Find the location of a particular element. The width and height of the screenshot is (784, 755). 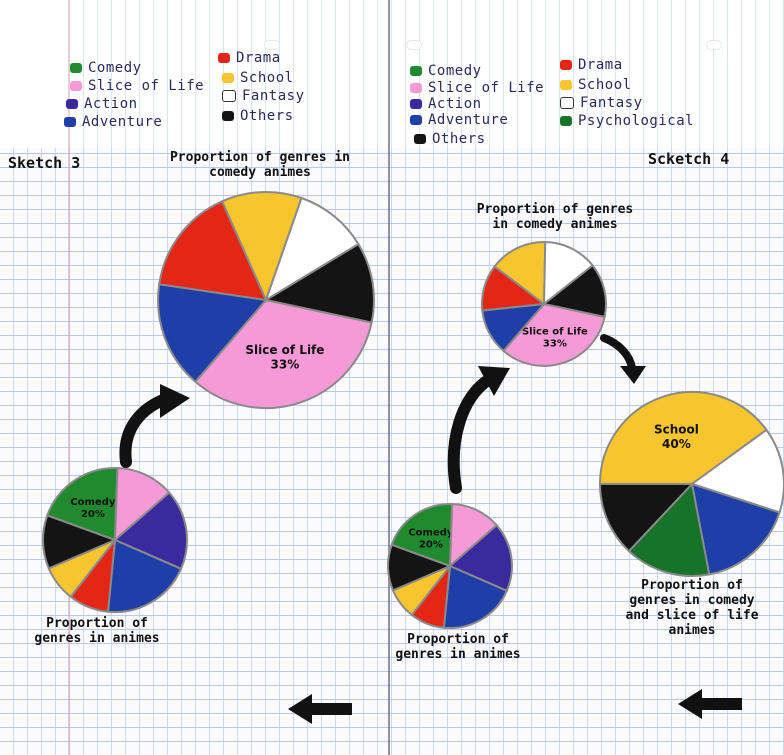

legend-item: Psychological is located at coordinates (627, 121).